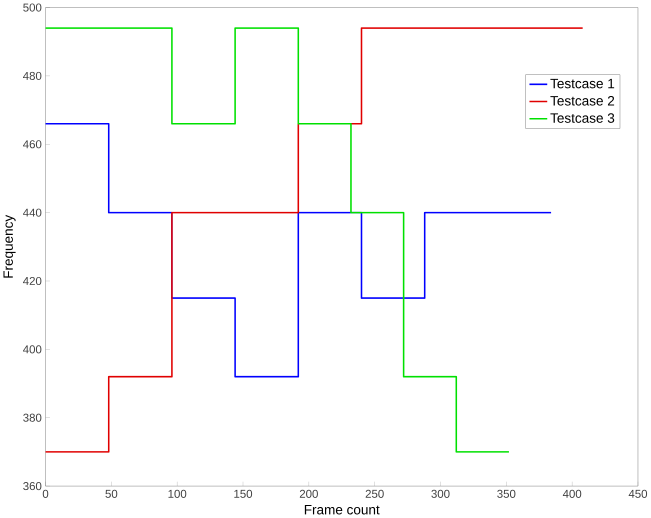 Image resolution: width=651 pixels, height=518 pixels. What do you see at coordinates (32, 486) in the screenshot?
I see `y-tick-label: 360` at bounding box center [32, 486].